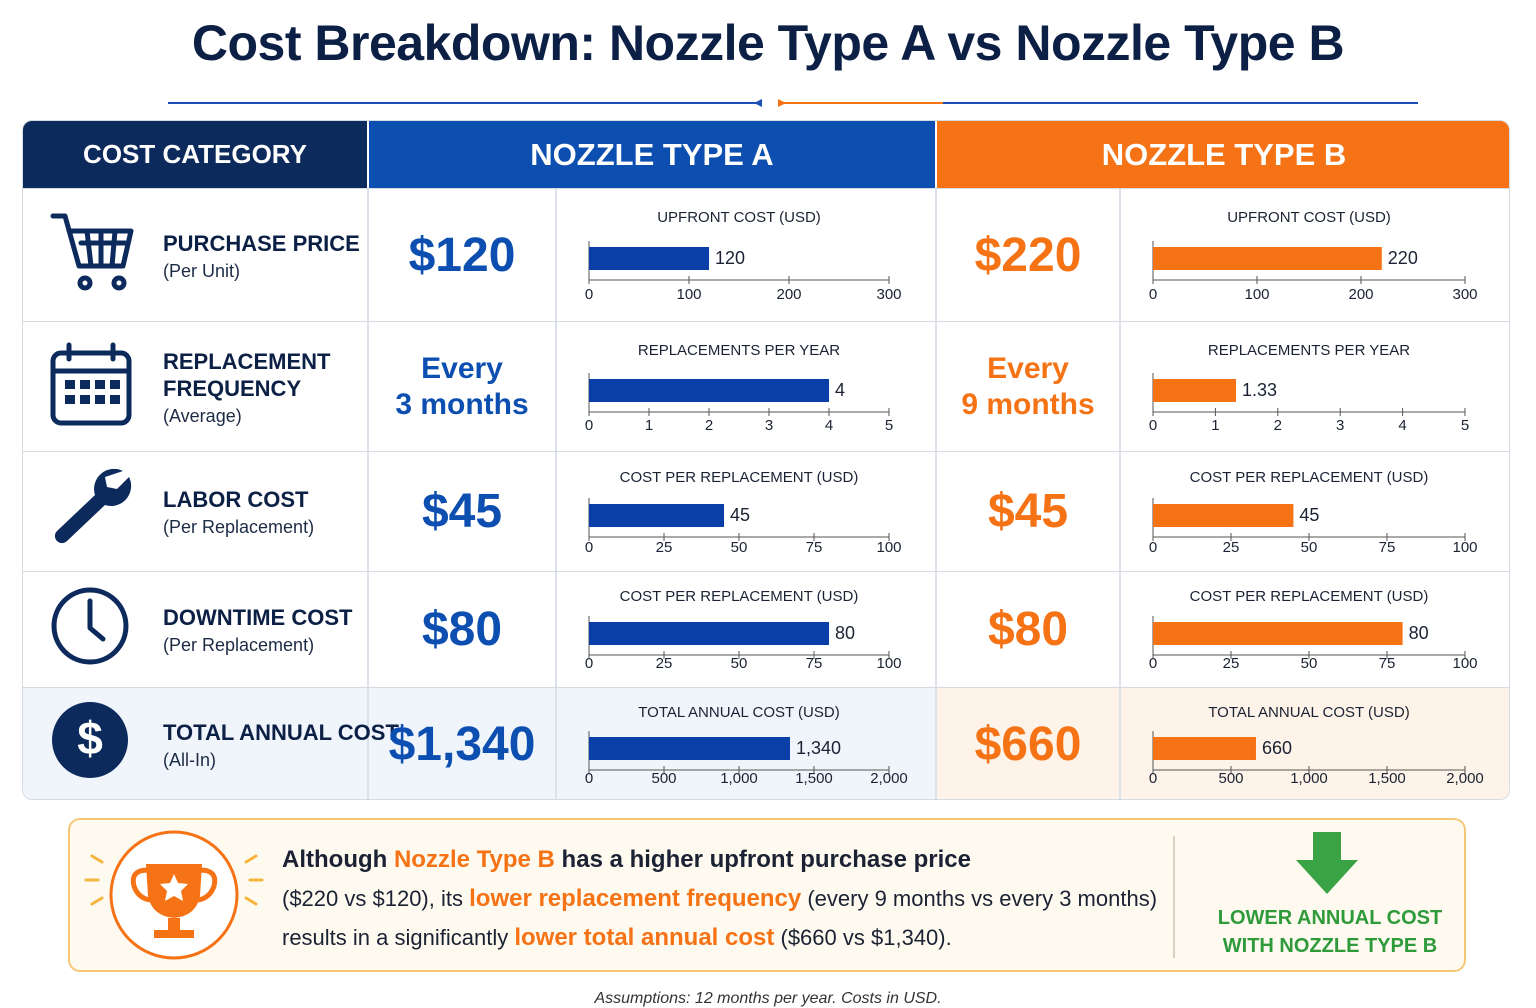  What do you see at coordinates (462, 404) in the screenshot?
I see `value-text: 3 months` at bounding box center [462, 404].